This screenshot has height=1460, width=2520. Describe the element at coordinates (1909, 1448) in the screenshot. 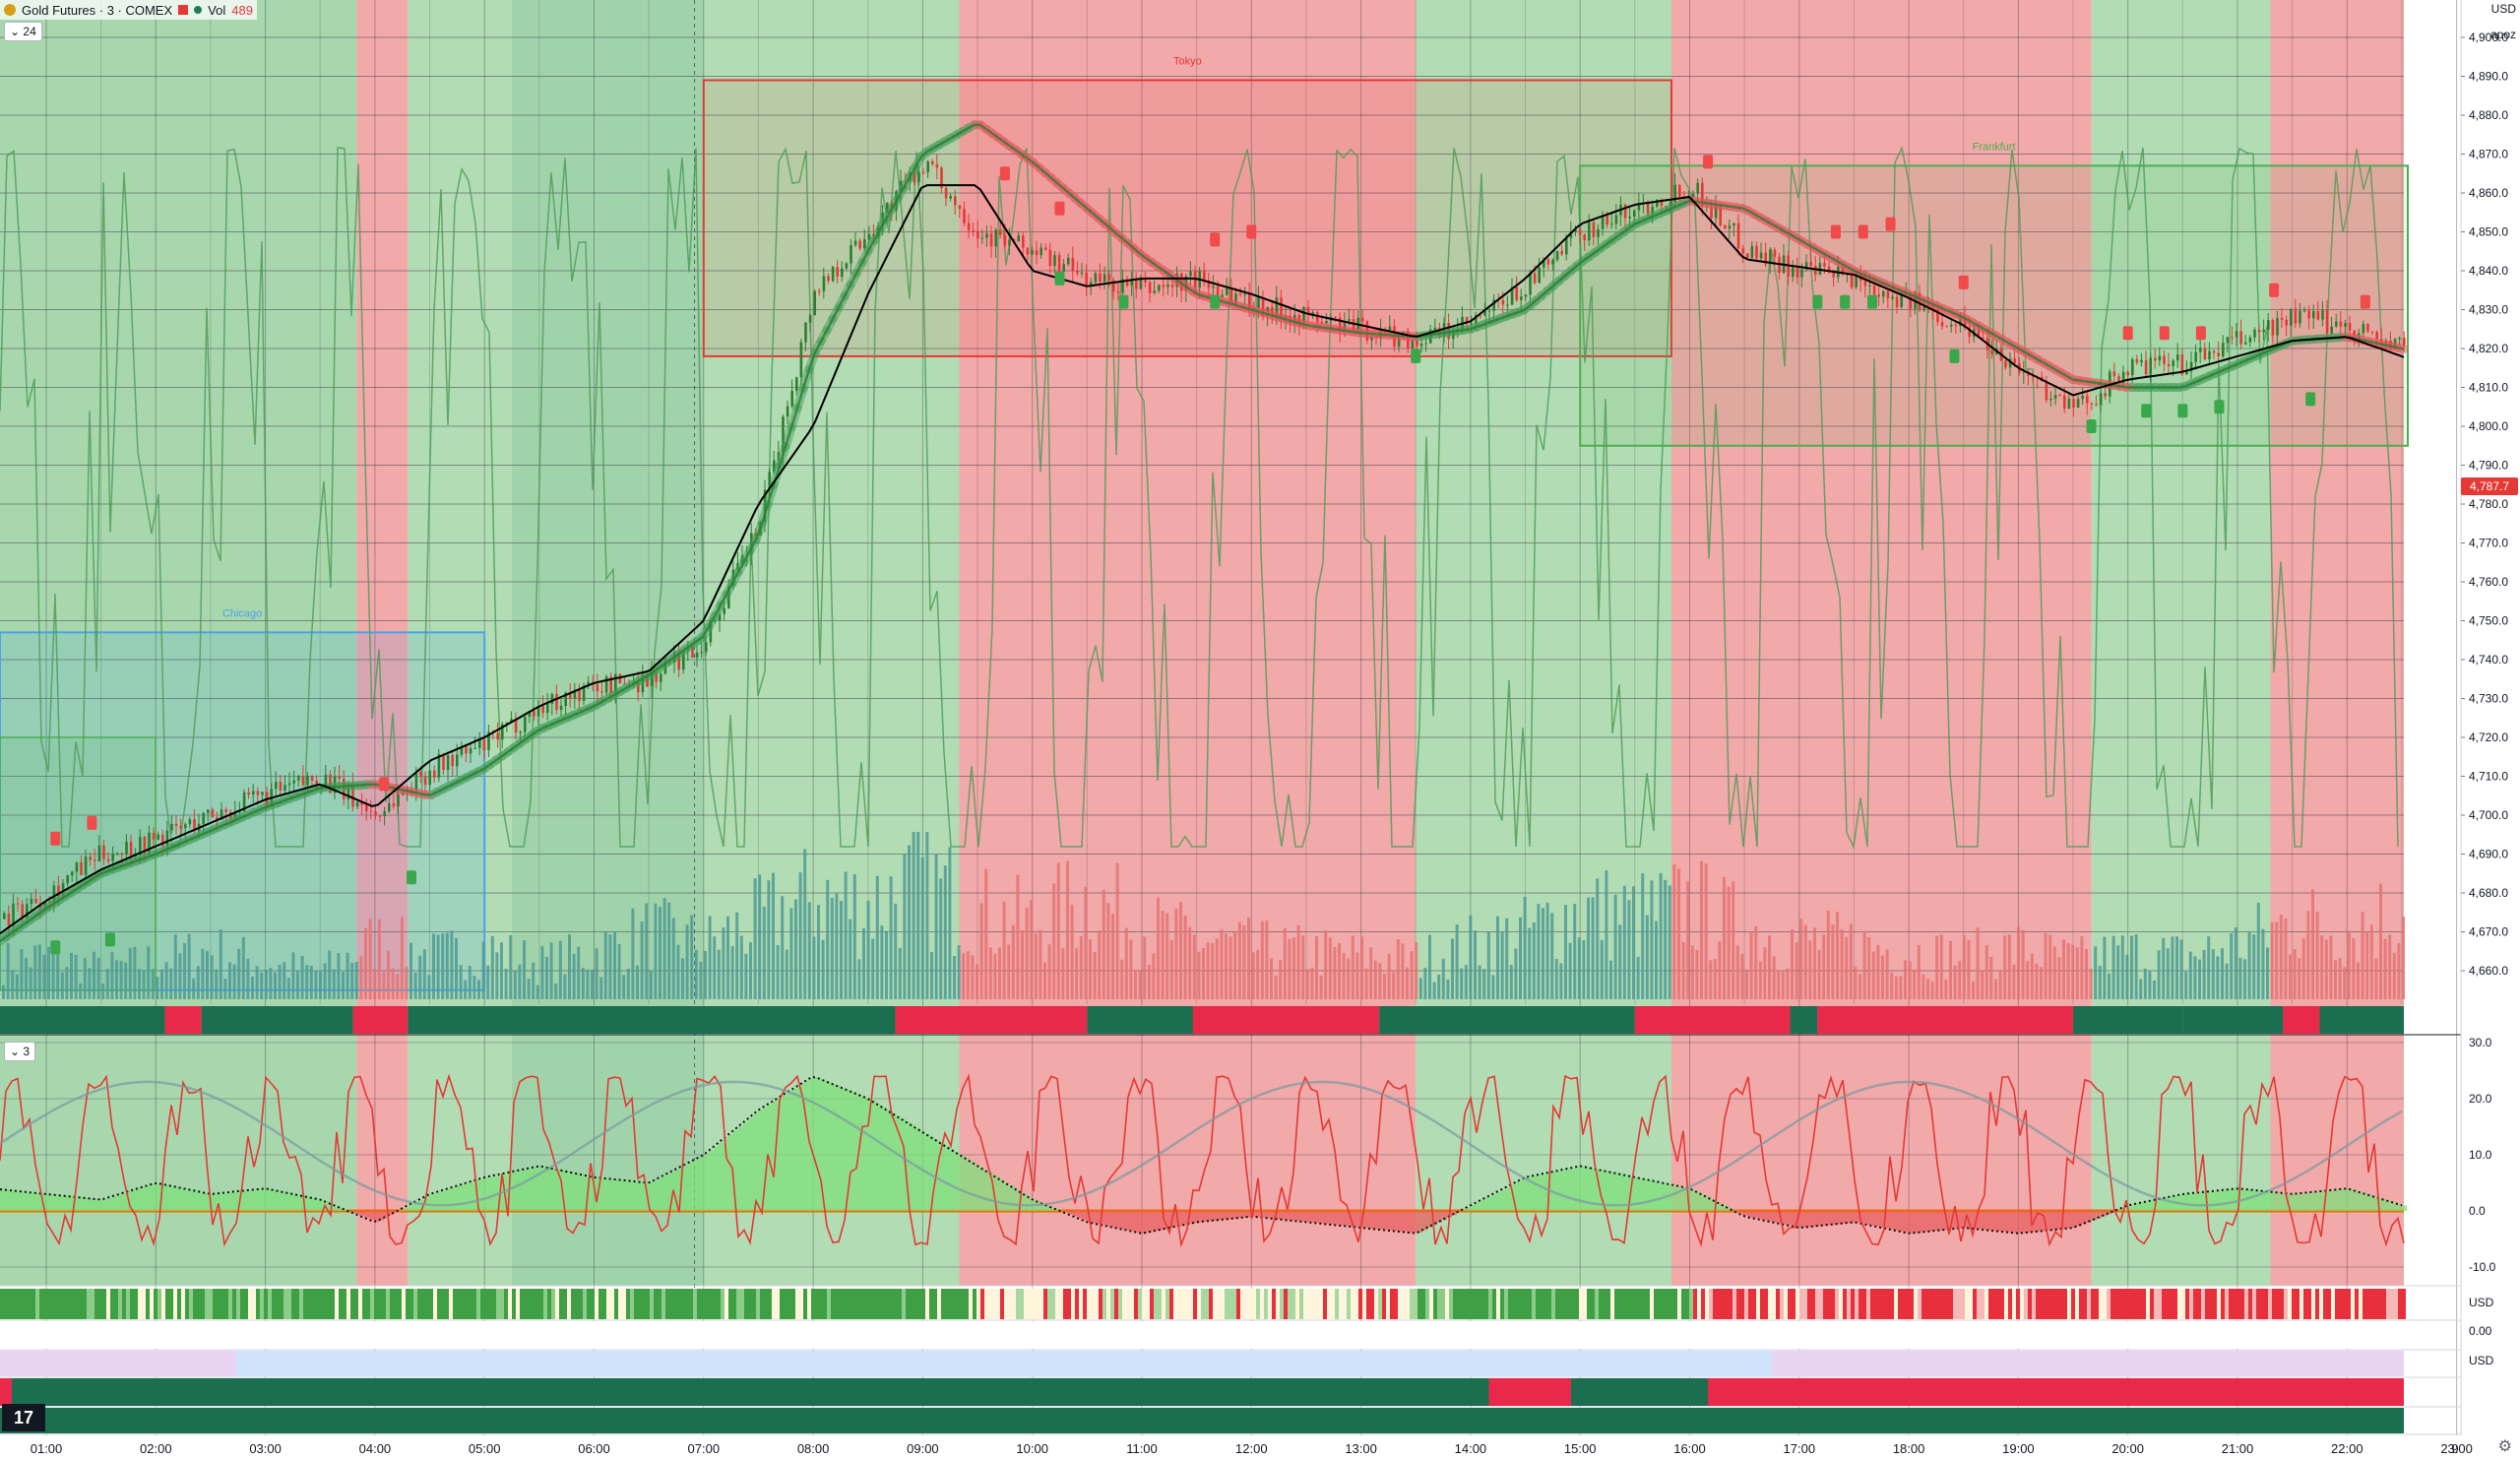

I see `time-tick-label: 18:00` at that location.